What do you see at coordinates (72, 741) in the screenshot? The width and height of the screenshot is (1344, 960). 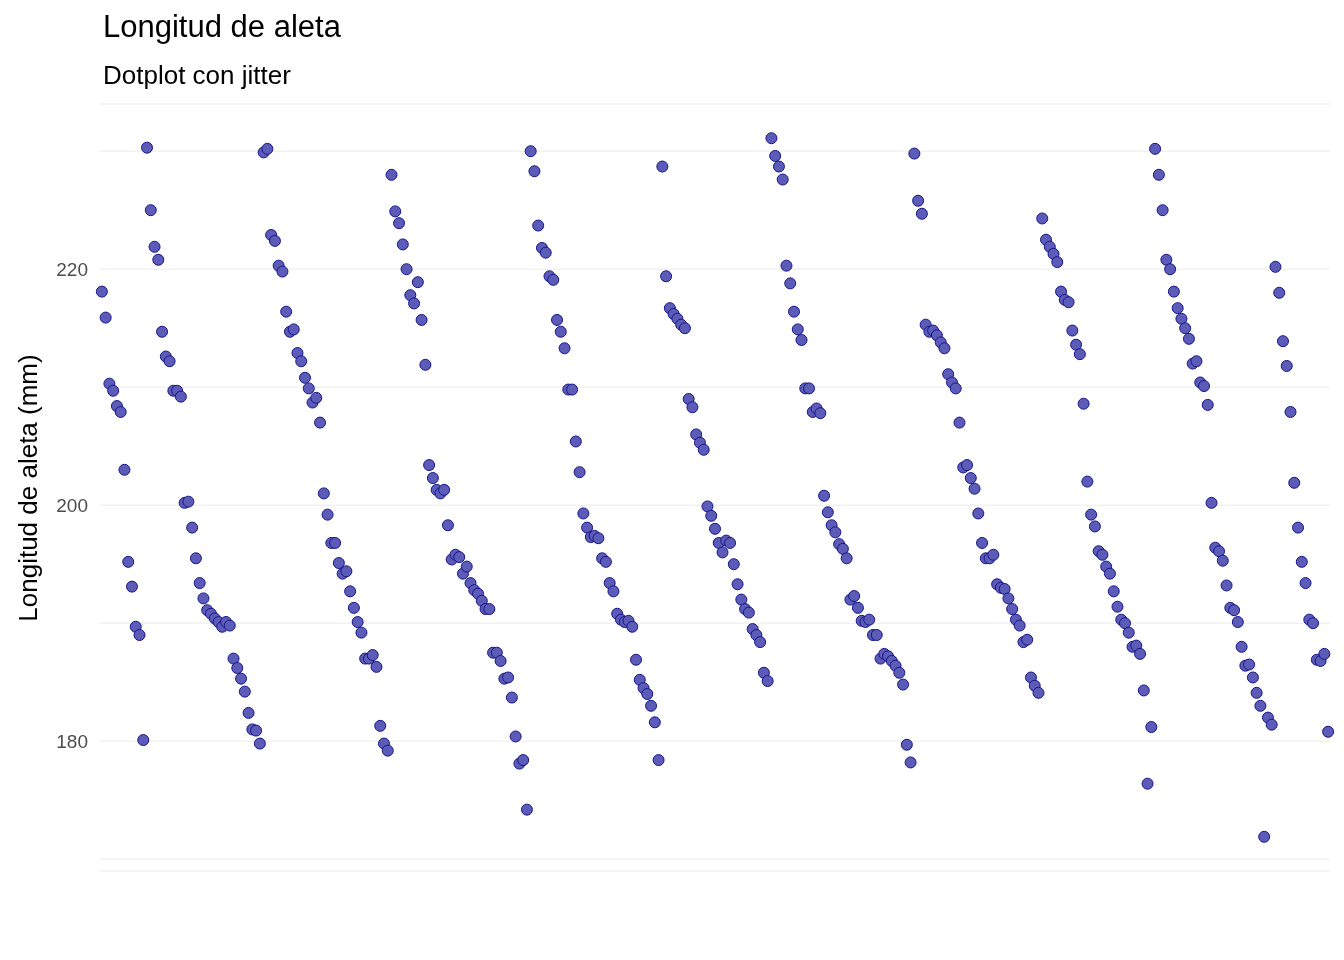 I see `y-tick-label: 180` at bounding box center [72, 741].